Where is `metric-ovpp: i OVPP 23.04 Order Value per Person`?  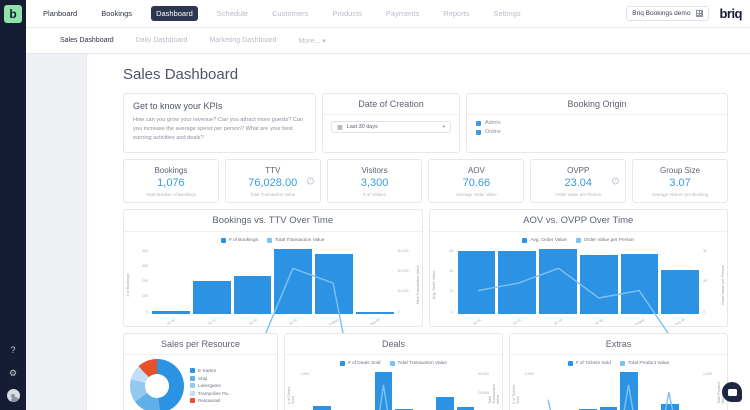
metric-ovpp: i OVPP 23.04 Order Value per Person is located at coordinates (578, 180).